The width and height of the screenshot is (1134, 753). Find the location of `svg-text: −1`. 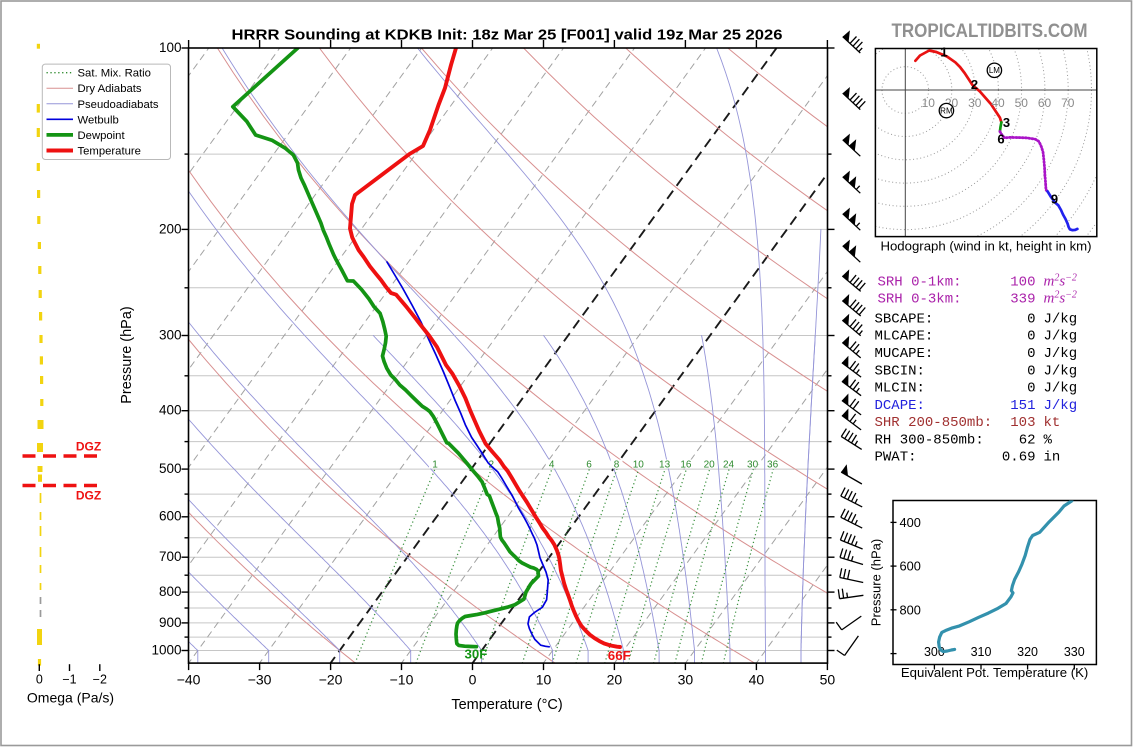

svg-text: −1 is located at coordinates (69, 679).